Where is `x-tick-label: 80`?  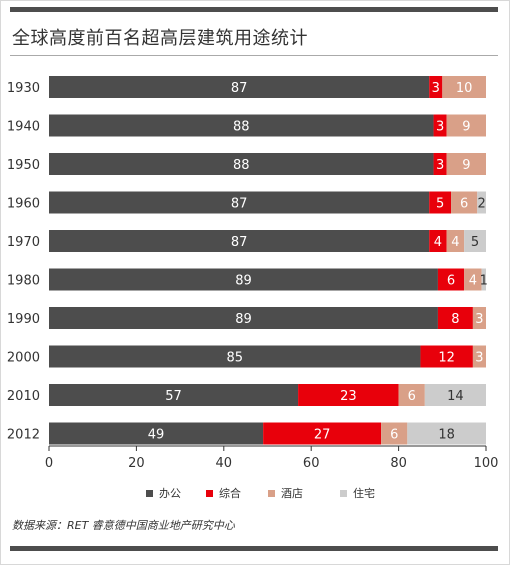
x-tick-label: 80 is located at coordinates (398, 463).